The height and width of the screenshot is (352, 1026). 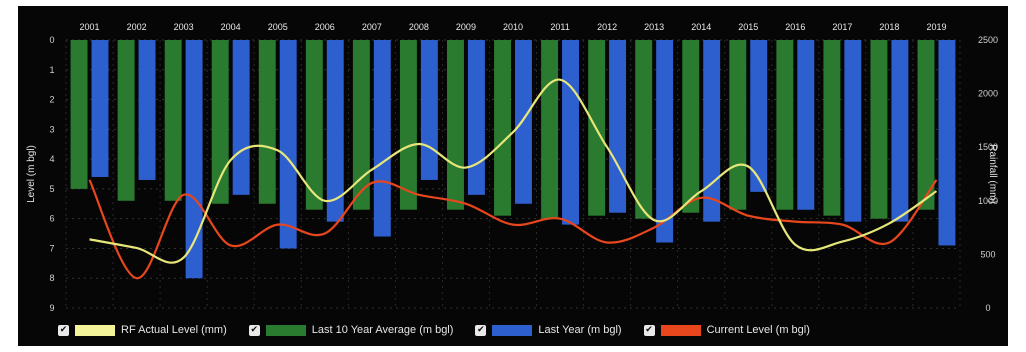 I want to click on right-tick-label: 2500, so click(x=988, y=40).